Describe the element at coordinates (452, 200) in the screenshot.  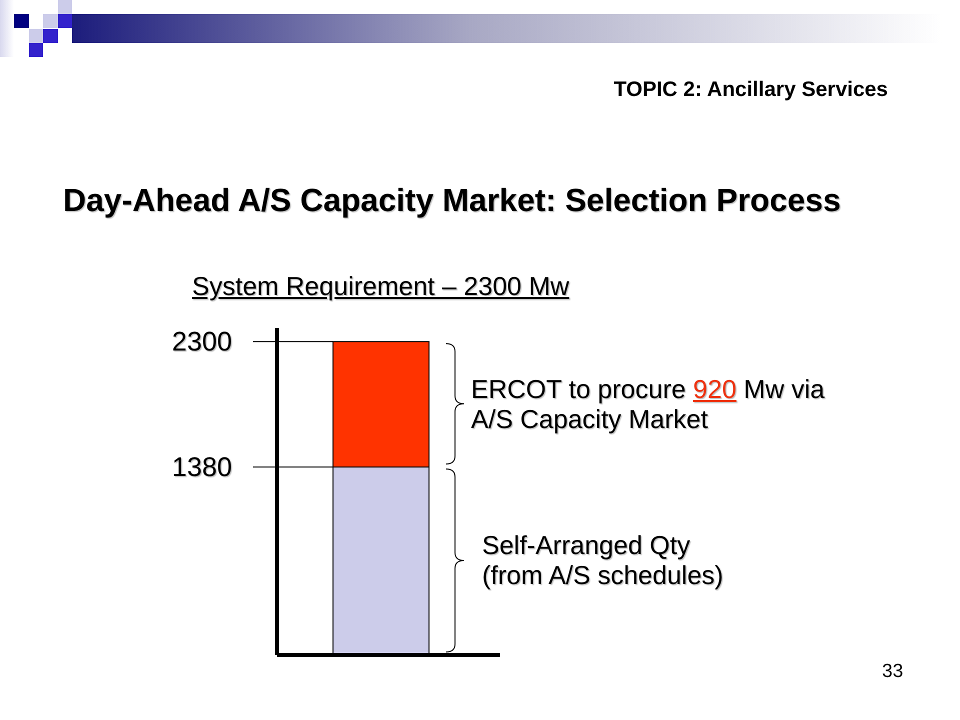
I see `chart-title: Day-Ahead A/S Capacity Market: Selection Process` at that location.